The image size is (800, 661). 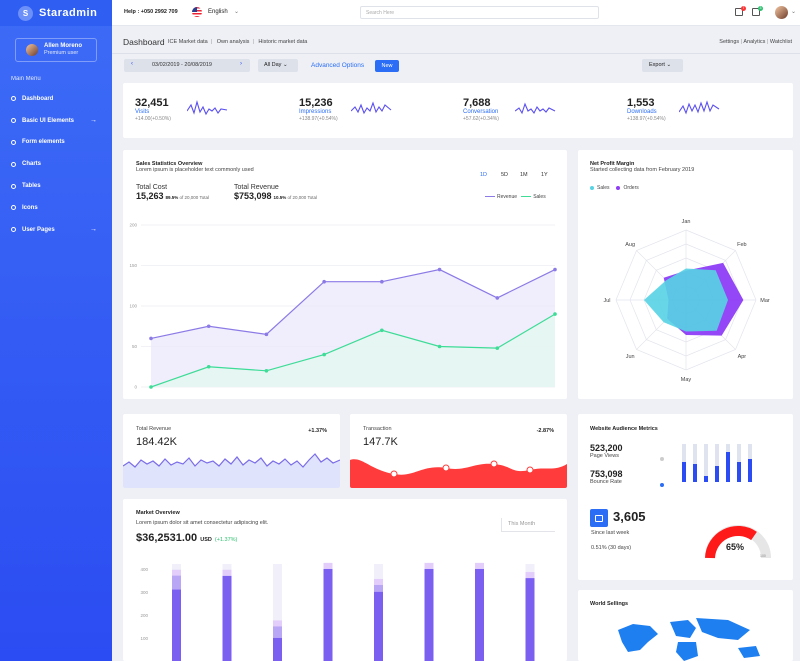 What do you see at coordinates (740, 11) in the screenshot?
I see `mail-icon: 7` at bounding box center [740, 11].